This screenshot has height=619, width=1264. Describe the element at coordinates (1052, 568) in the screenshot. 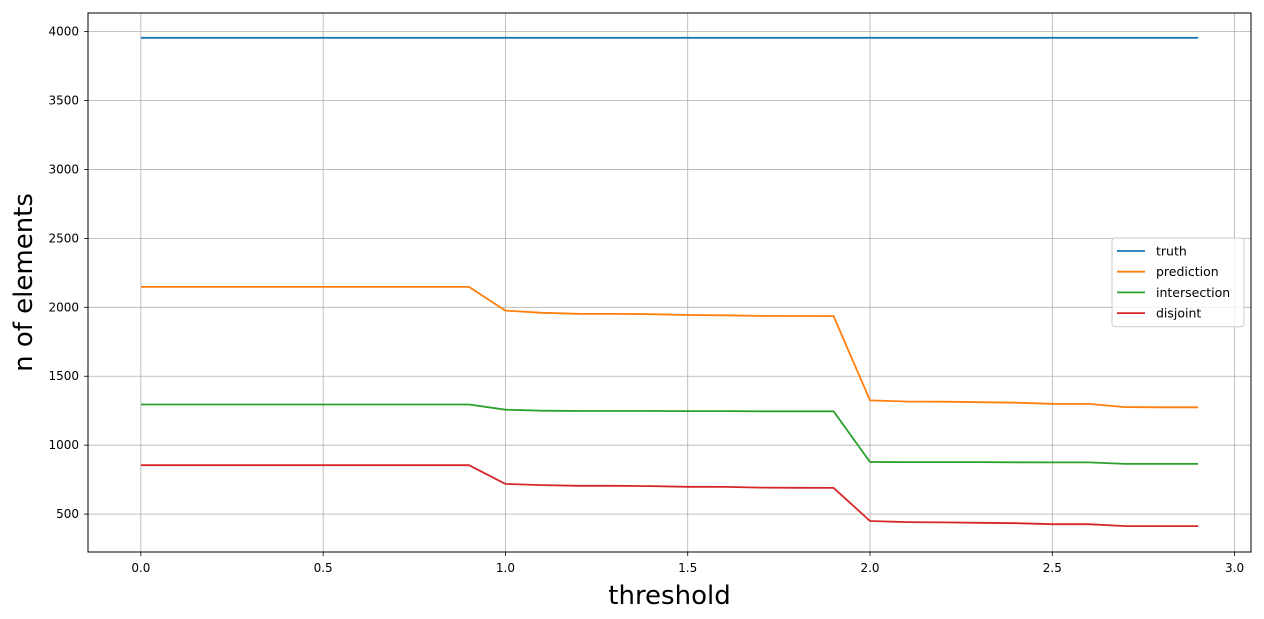

I see `x-tick-label: 2.5` at that location.